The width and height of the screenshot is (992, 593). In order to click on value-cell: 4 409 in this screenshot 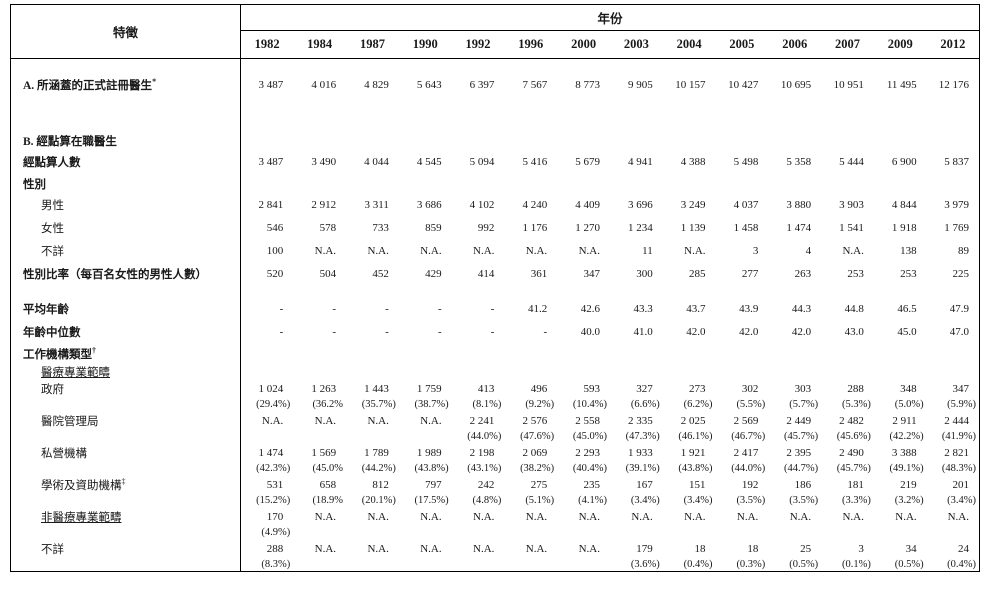, I will do `click(587, 205)`.